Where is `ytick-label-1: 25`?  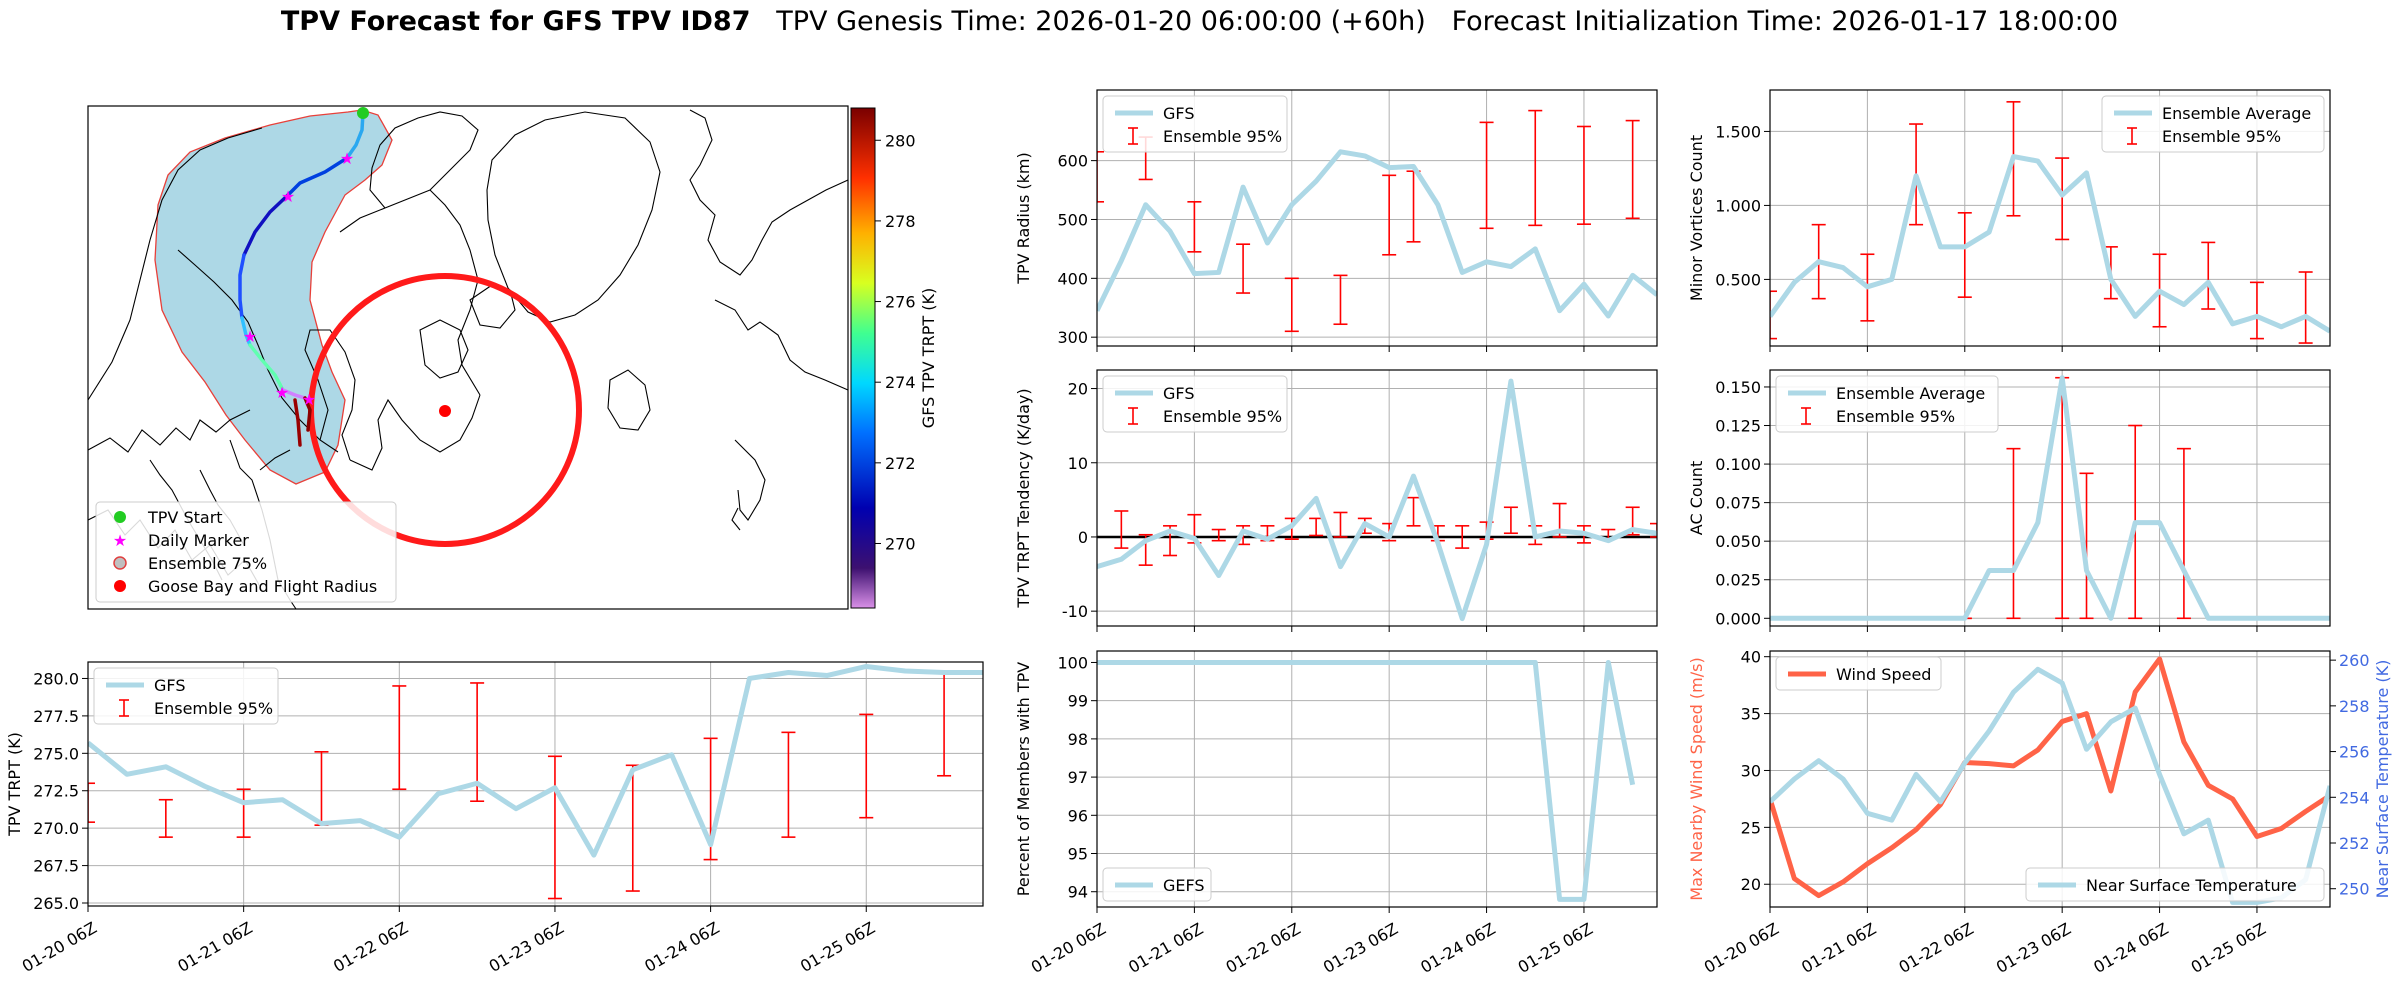 ytick-label-1: 25 is located at coordinates (1751, 827).